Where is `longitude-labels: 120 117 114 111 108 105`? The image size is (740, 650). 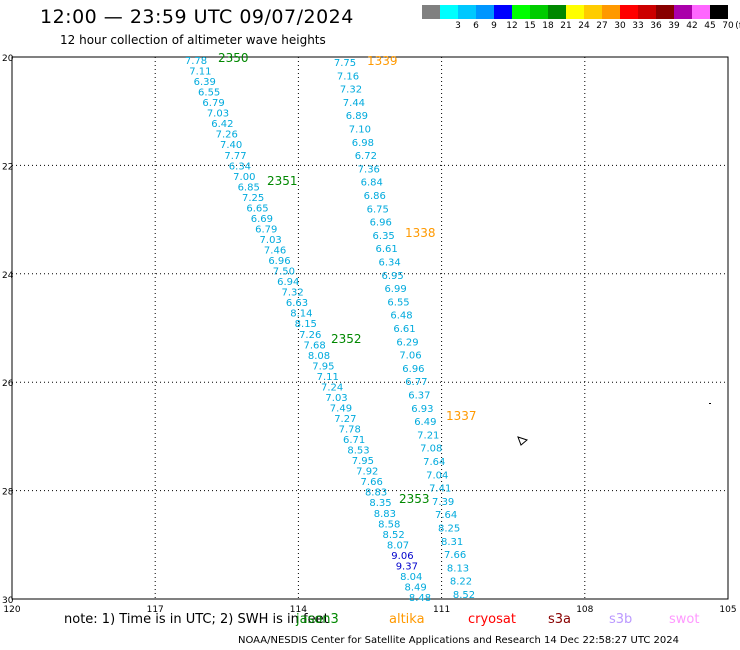
longitude-labels: 120 117 114 111 108 105 is located at coordinates (369, 610).